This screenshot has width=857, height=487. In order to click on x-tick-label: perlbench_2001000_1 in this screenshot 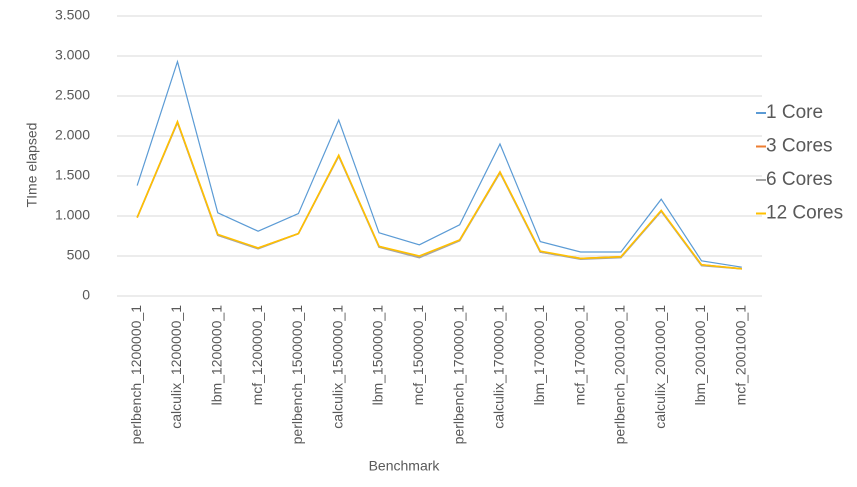, I will do `click(620, 375)`.